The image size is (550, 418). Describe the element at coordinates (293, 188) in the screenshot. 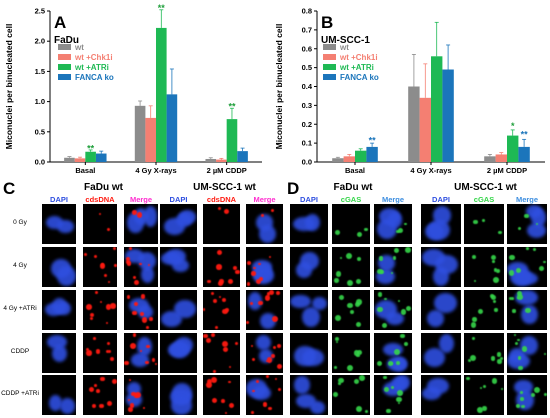

I see `panel-letter-d: D` at that location.